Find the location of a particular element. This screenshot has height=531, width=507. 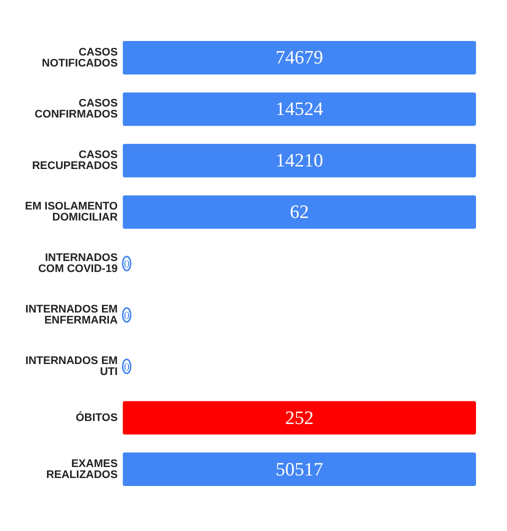

data-label: 14524 is located at coordinates (300, 109).